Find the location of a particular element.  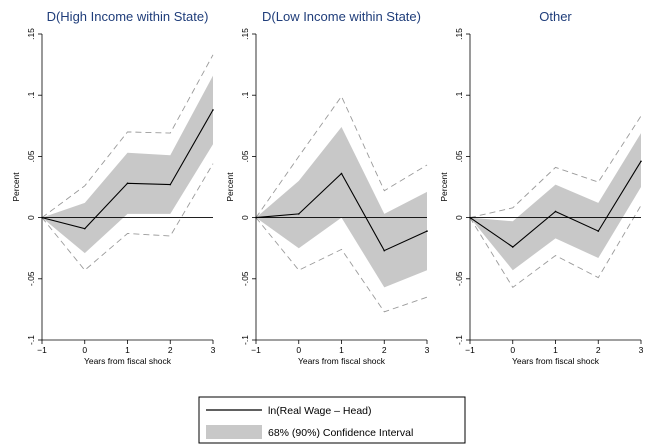

legend-line-label: ln(Real Wage – Head) is located at coordinates (320, 411).